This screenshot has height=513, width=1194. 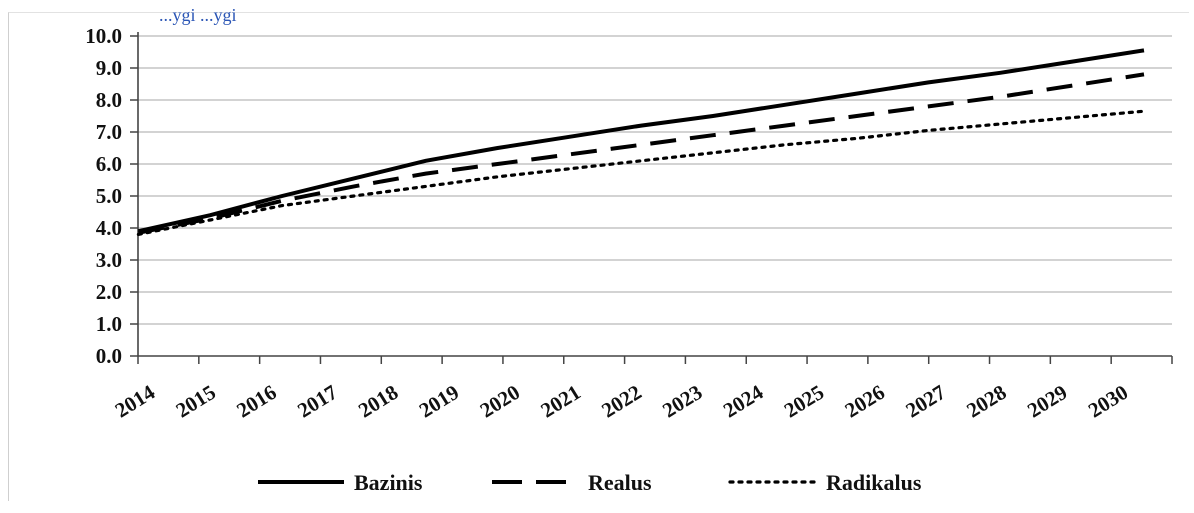 What do you see at coordinates (109, 356) in the screenshot?
I see `y-tick-label: 0.0` at bounding box center [109, 356].